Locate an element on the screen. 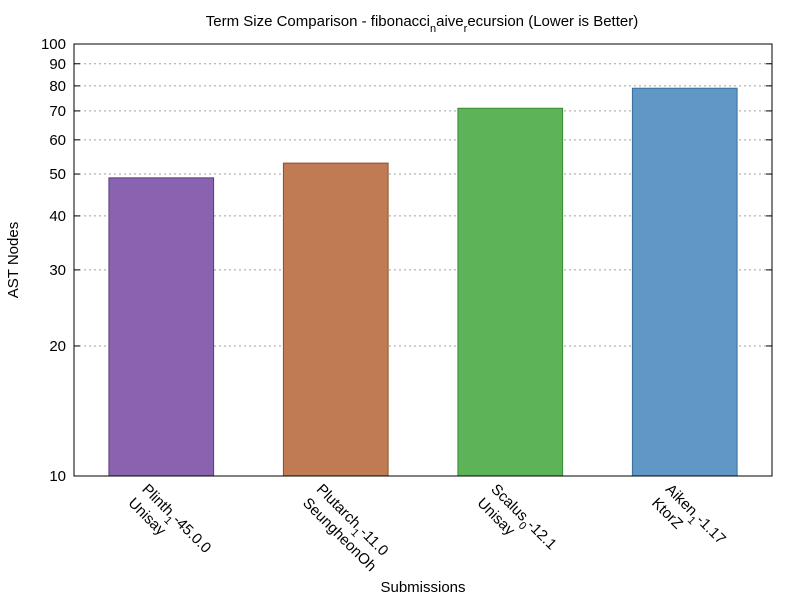 The image size is (800, 600). y-axis-title: AST Nodes is located at coordinates (13, 260).